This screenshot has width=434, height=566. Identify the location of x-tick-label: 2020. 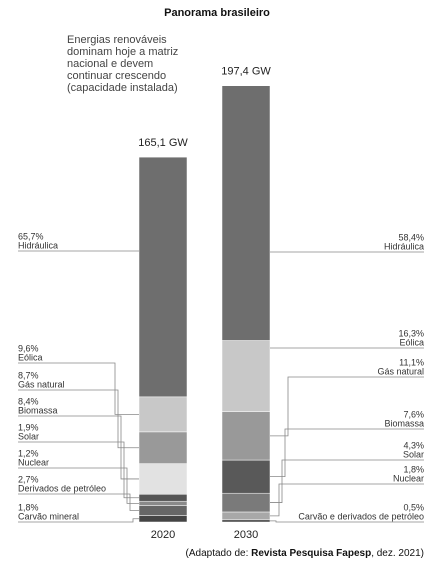
(163, 535).